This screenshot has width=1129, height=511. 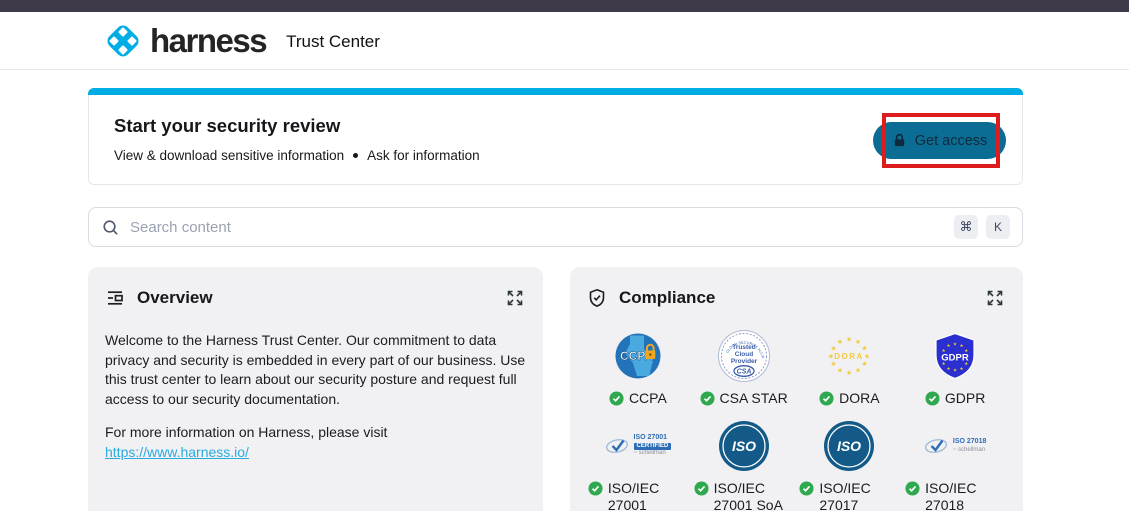 I want to click on overview-expand-button, so click(x=515, y=298).